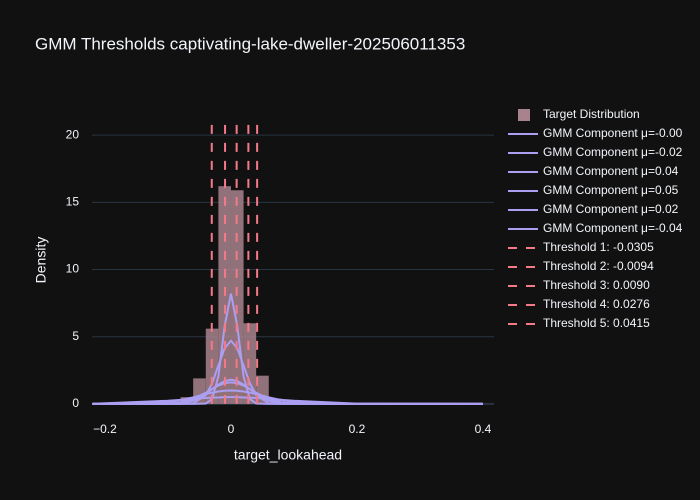 The height and width of the screenshot is (500, 700). What do you see at coordinates (613, 133) in the screenshot?
I see `legend-label: GMM Component μ=-0.00` at bounding box center [613, 133].